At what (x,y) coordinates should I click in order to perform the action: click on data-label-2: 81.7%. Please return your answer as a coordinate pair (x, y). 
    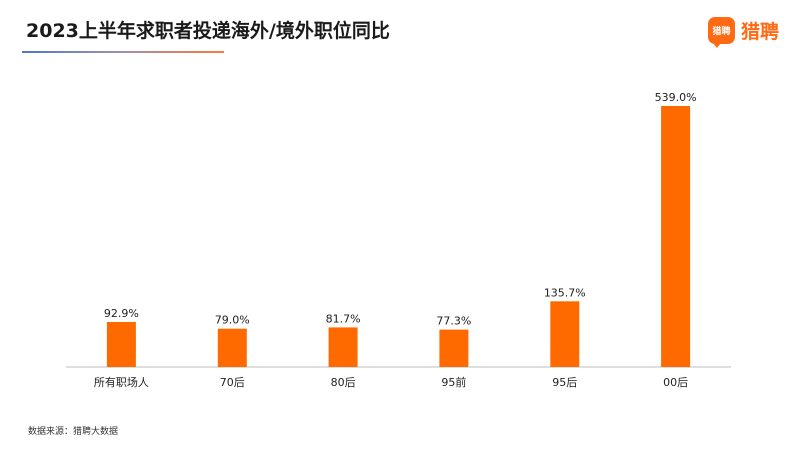
    Looking at the image, I should click on (343, 318).